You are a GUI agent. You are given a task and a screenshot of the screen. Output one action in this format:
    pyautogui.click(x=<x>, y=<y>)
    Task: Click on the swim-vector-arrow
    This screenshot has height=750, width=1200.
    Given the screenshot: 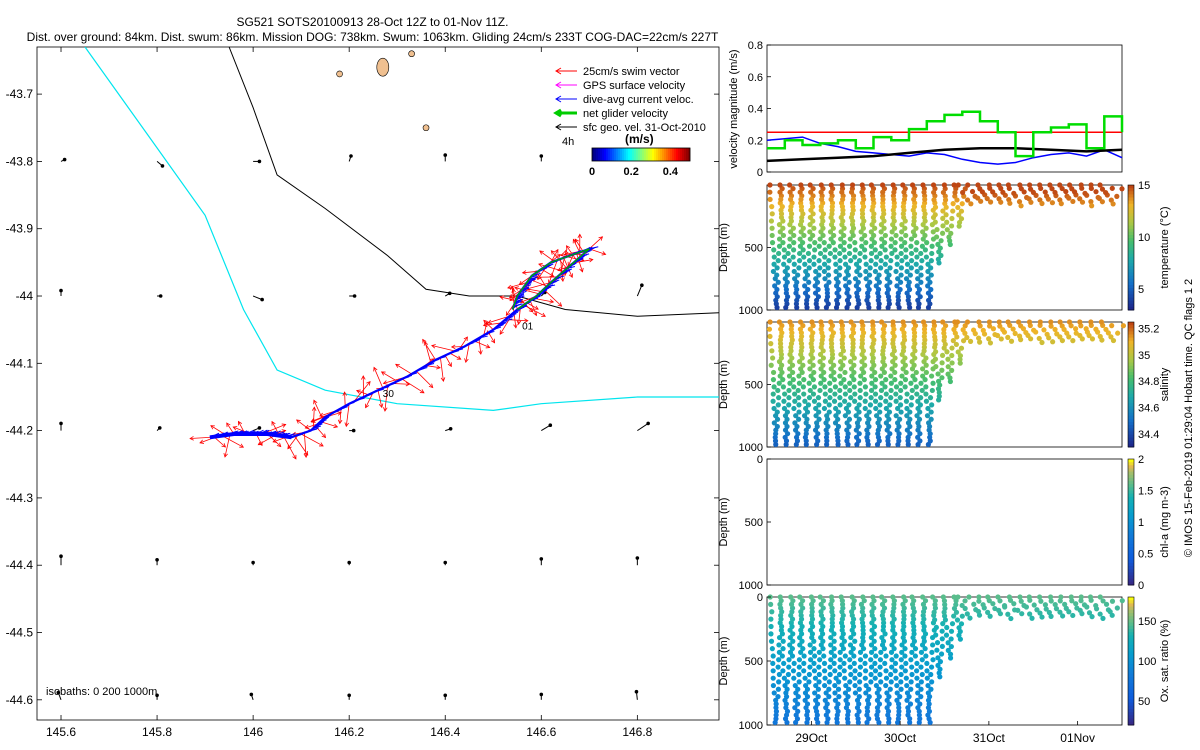 What is the action you would take?
    pyautogui.click(x=480, y=346)
    